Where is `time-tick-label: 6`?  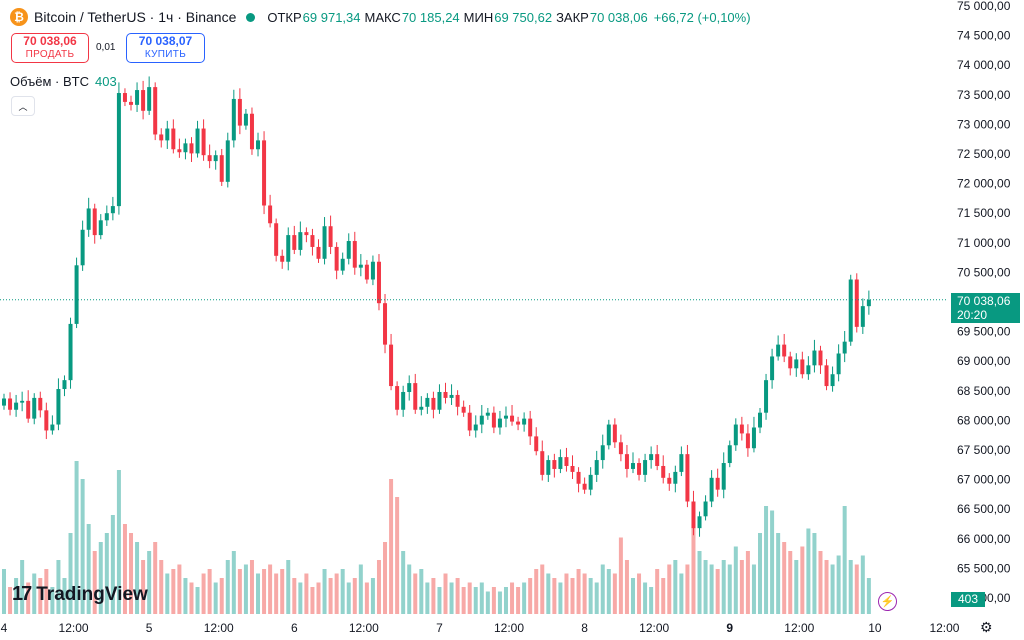
time-tick-label: 6 is located at coordinates (294, 628).